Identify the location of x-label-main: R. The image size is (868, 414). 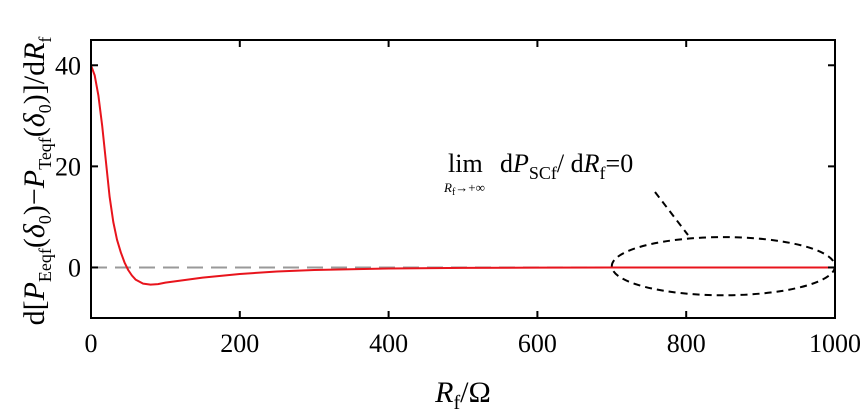
(443, 392).